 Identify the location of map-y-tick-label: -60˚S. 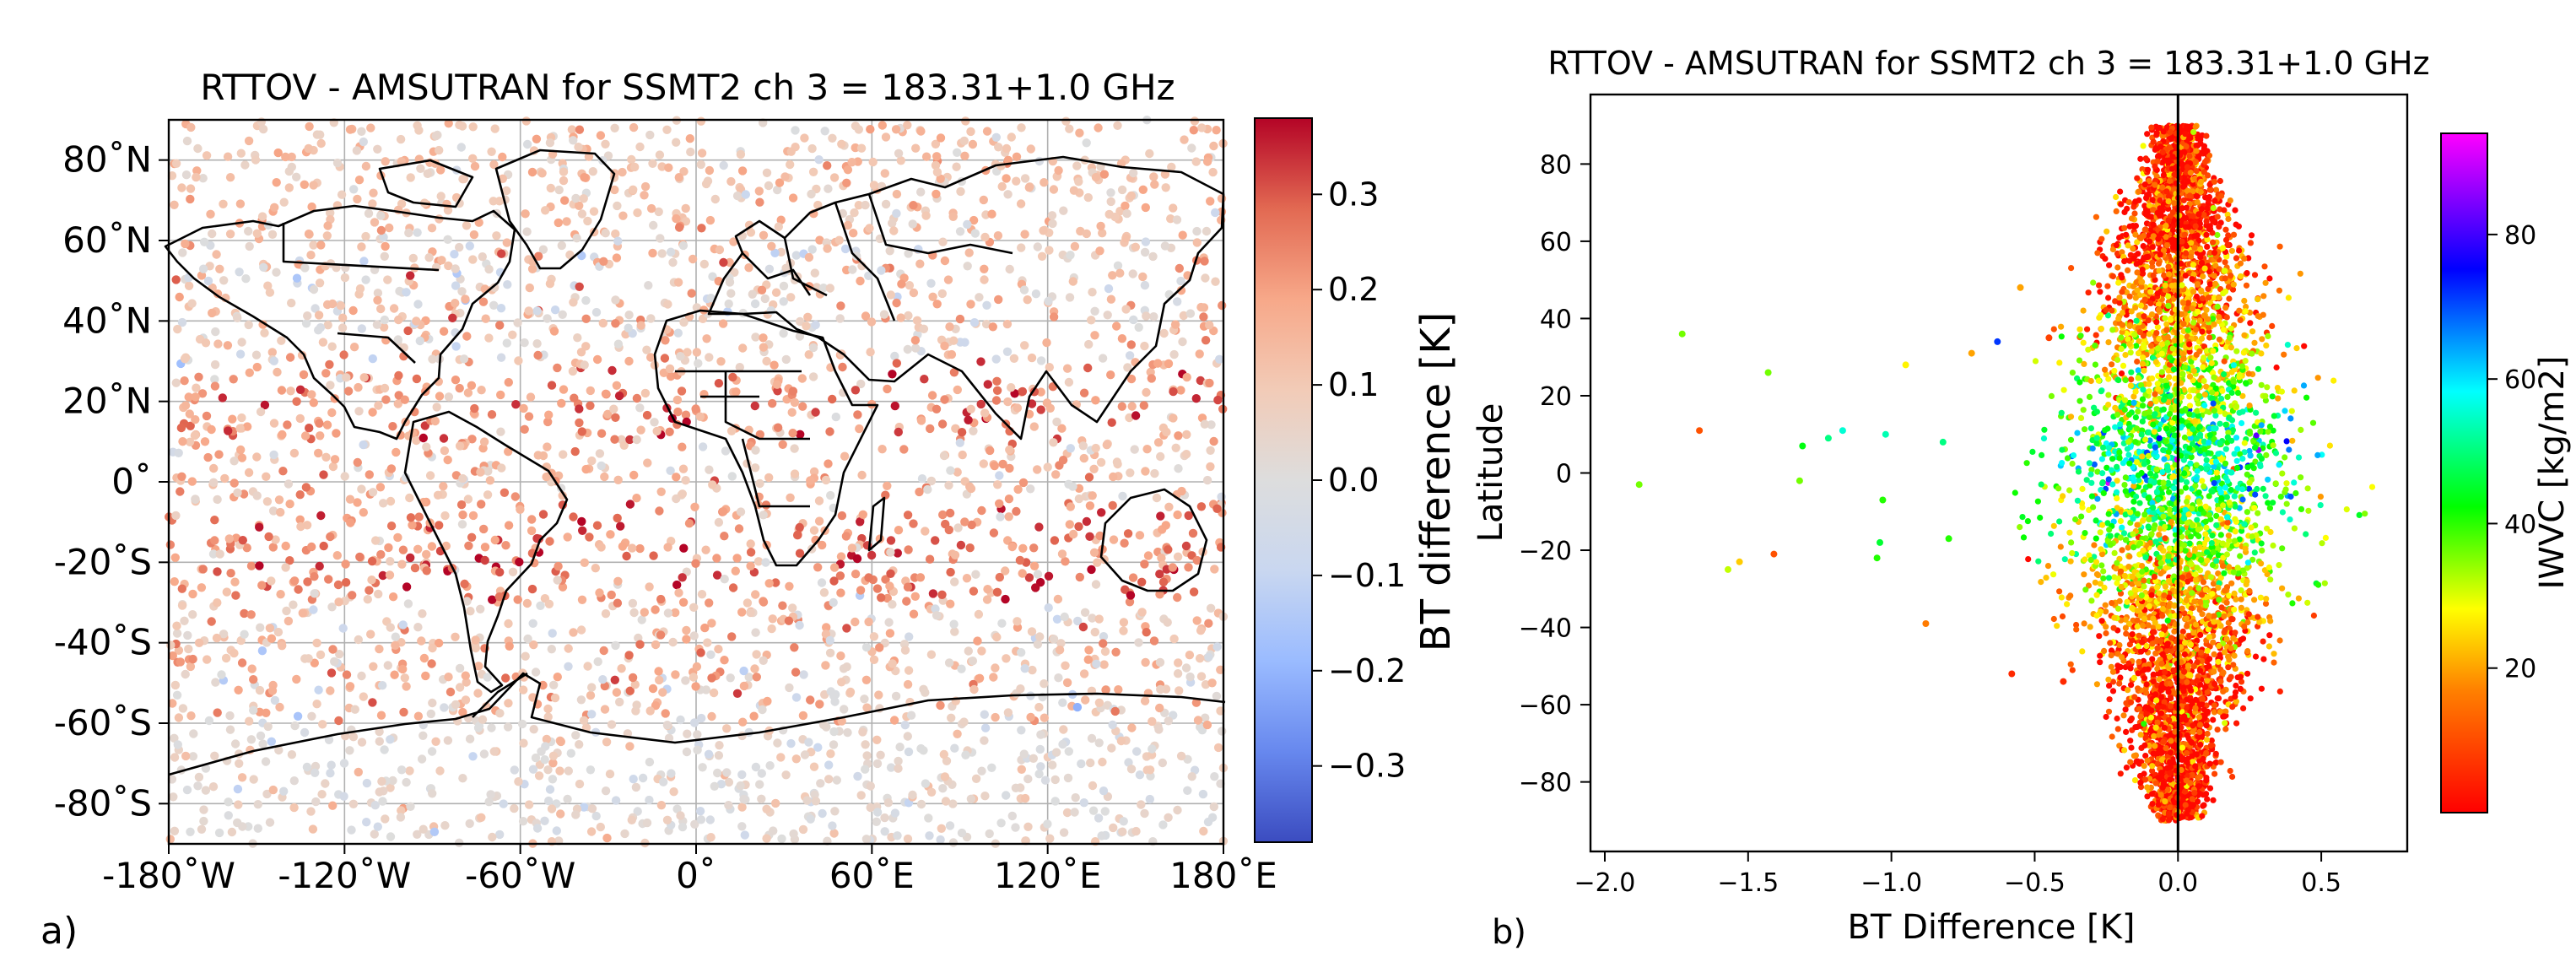
(103, 722).